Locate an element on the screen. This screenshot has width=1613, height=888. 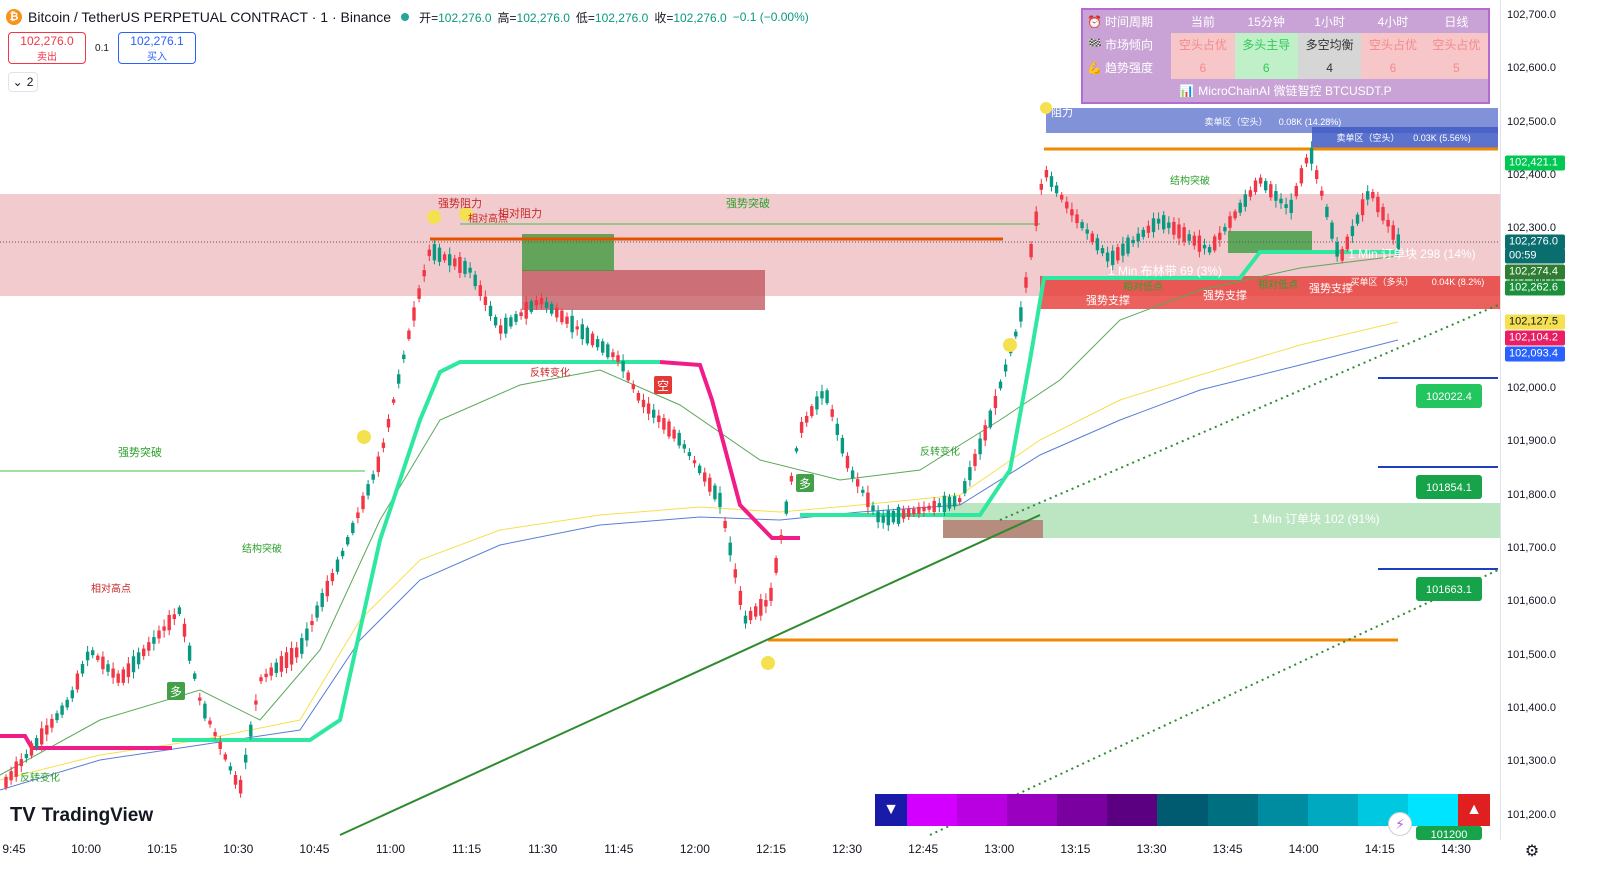
sell-button: 102,276.0 卖出 is located at coordinates (47, 48).